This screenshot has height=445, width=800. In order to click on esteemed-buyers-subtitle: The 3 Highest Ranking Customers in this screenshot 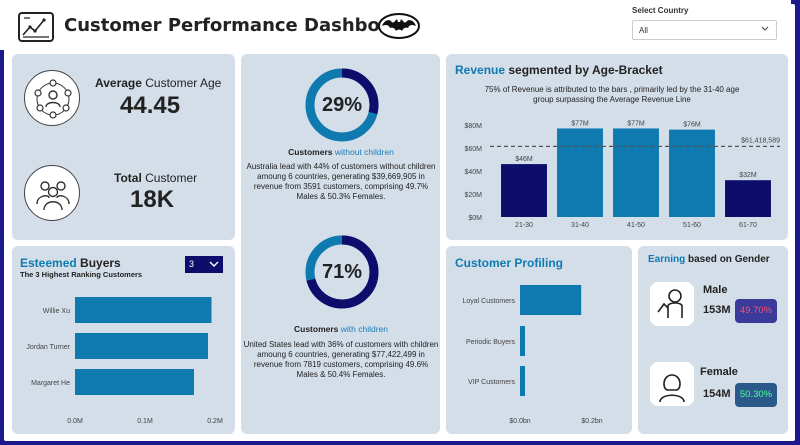, I will do `click(81, 274)`.